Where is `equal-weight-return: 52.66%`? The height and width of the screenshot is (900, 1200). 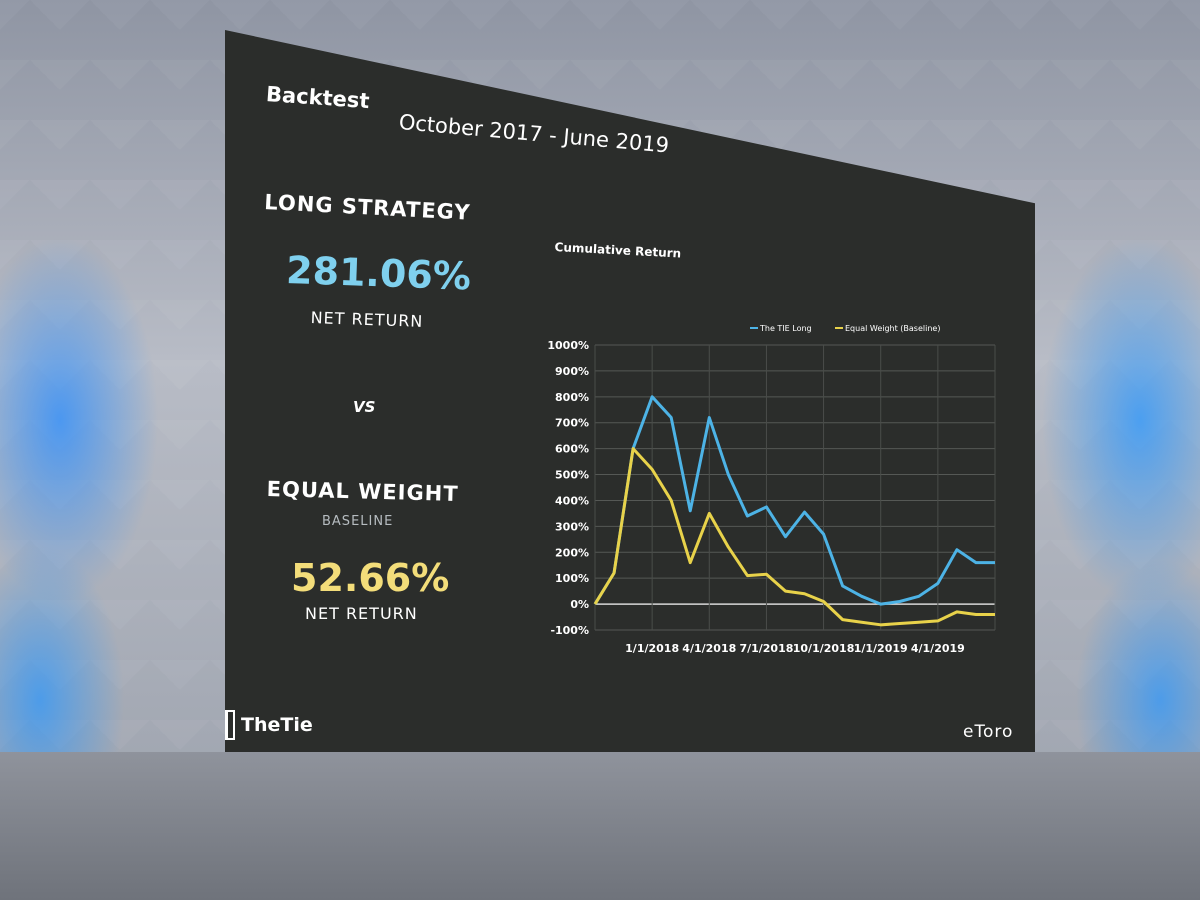 equal-weight-return: 52.66% is located at coordinates (370, 578).